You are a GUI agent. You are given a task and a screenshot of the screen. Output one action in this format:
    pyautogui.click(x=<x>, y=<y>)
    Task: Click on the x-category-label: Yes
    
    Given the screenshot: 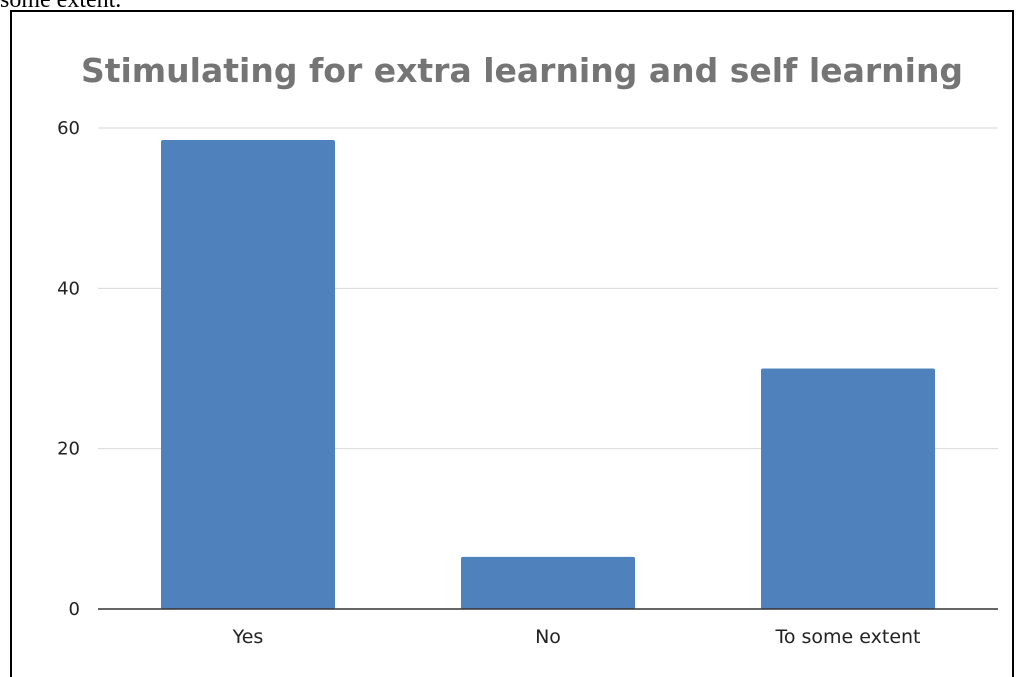 What is the action you would take?
    pyautogui.click(x=248, y=637)
    